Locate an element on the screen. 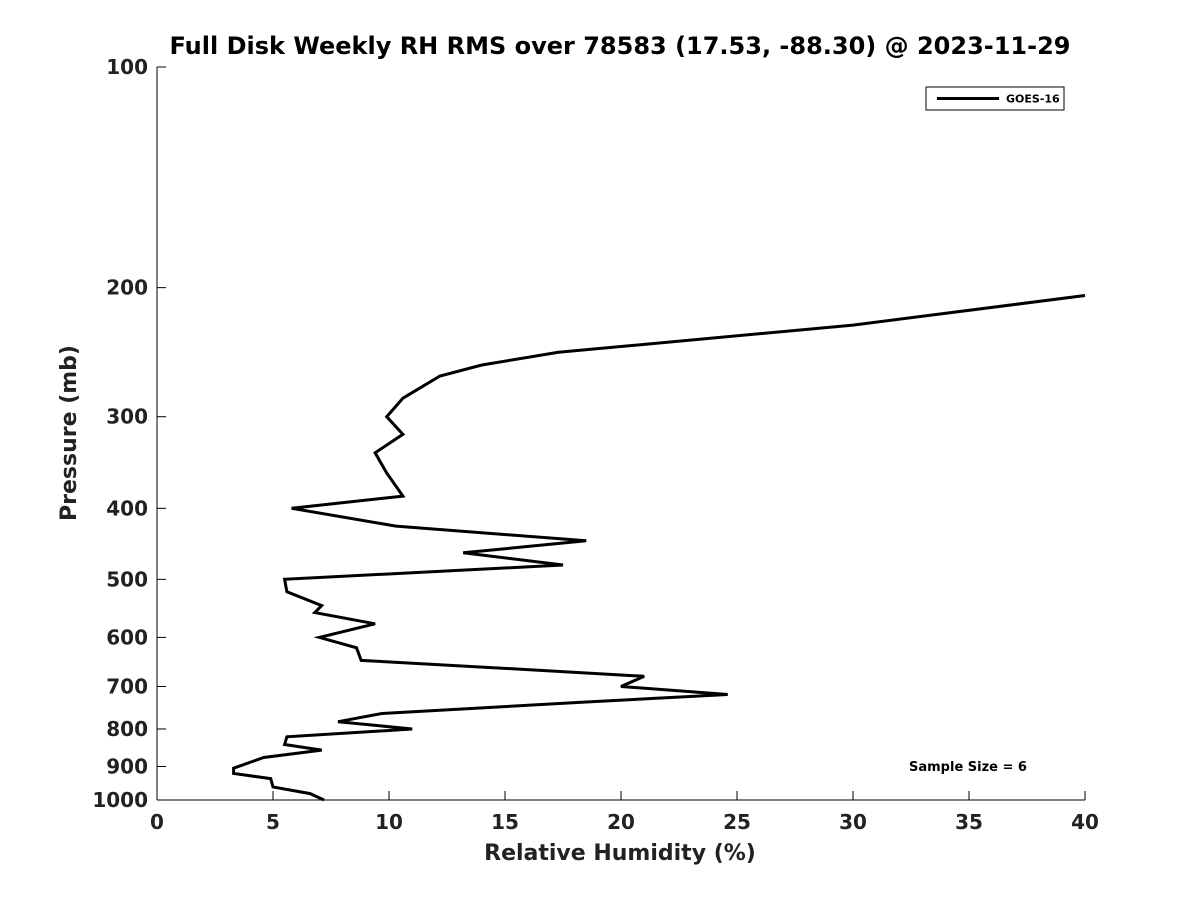  x-axis-ticks: 0 5 10 15 20 25 30 35 40 is located at coordinates (624, 812).